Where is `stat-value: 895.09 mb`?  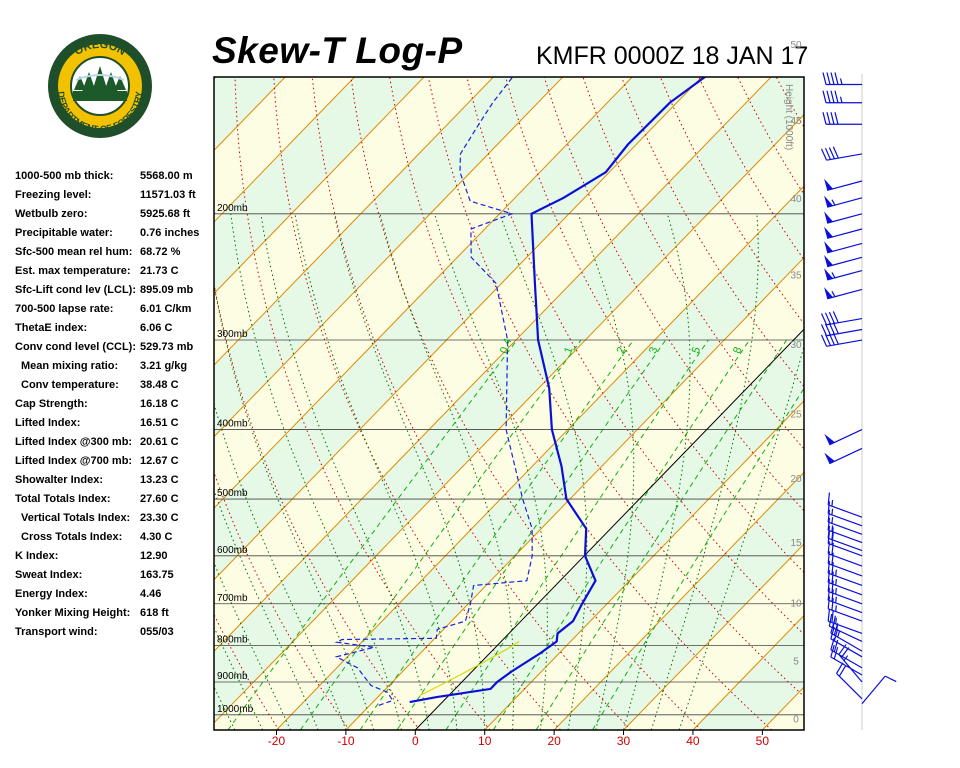
stat-value: 895.09 mb is located at coordinates (167, 290).